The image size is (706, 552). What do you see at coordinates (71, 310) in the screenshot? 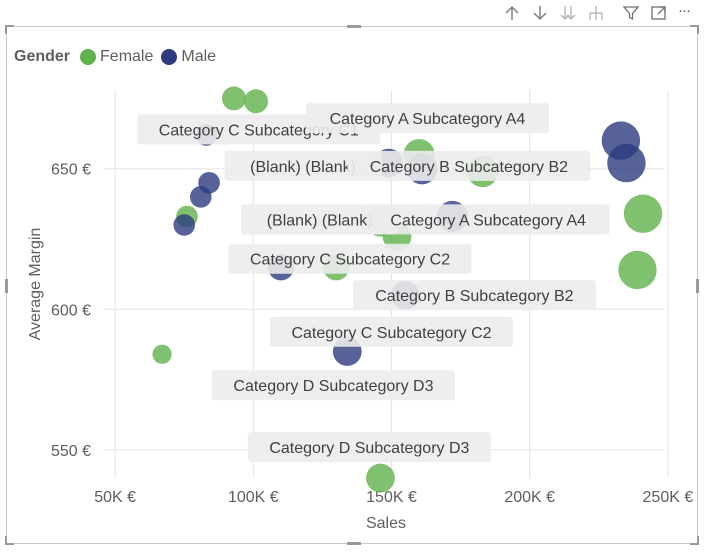
I see `y-tick-label: 600 €` at bounding box center [71, 310].